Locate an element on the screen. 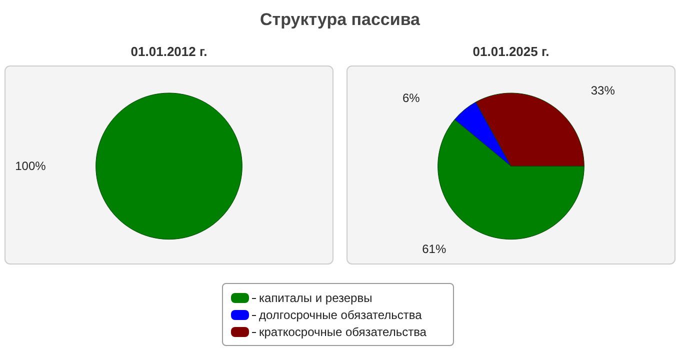  chart-subtitle: 01.01.2025 г. is located at coordinates (511, 51).